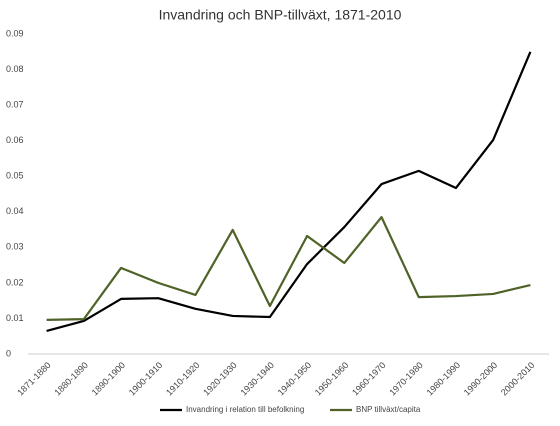  What do you see at coordinates (71, 379) in the screenshot?
I see `x-tick-label: 1880-1890` at bounding box center [71, 379].